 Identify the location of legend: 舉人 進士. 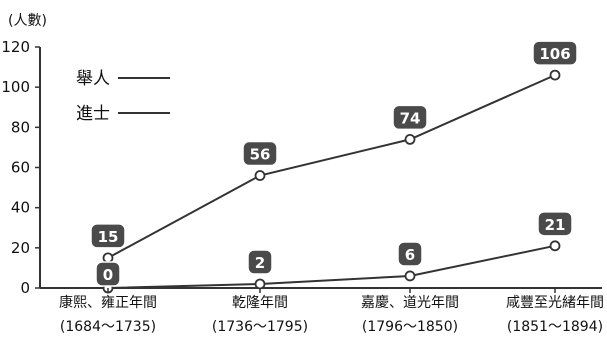
(116, 94).